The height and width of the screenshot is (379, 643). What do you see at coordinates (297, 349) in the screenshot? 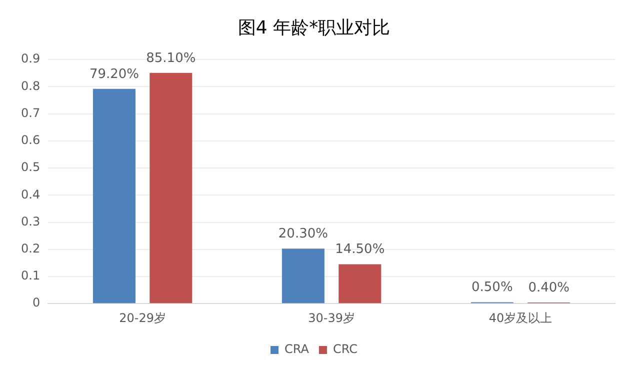
I see `legend-label: CRA` at bounding box center [297, 349].